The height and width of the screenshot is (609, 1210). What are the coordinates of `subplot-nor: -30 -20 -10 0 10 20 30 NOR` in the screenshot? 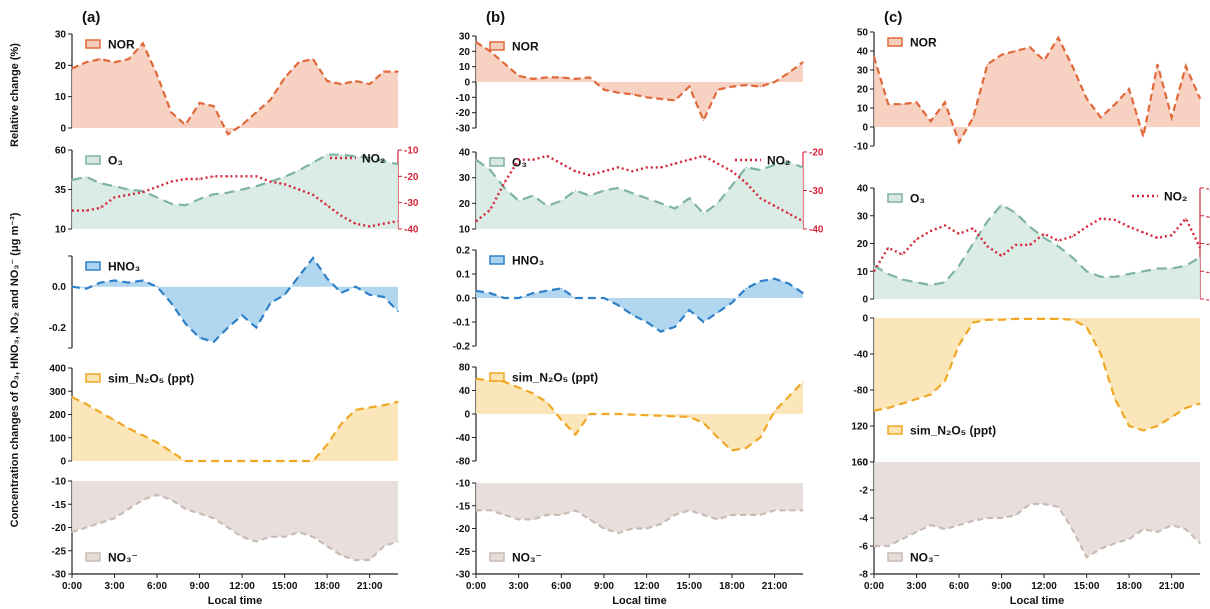 It's located at (630, 83).